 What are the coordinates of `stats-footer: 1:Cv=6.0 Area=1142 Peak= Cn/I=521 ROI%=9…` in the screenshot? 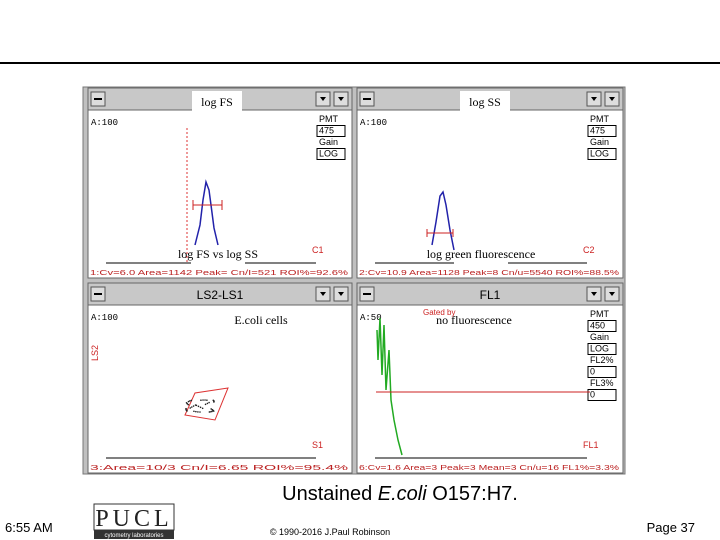 It's located at (219, 272).